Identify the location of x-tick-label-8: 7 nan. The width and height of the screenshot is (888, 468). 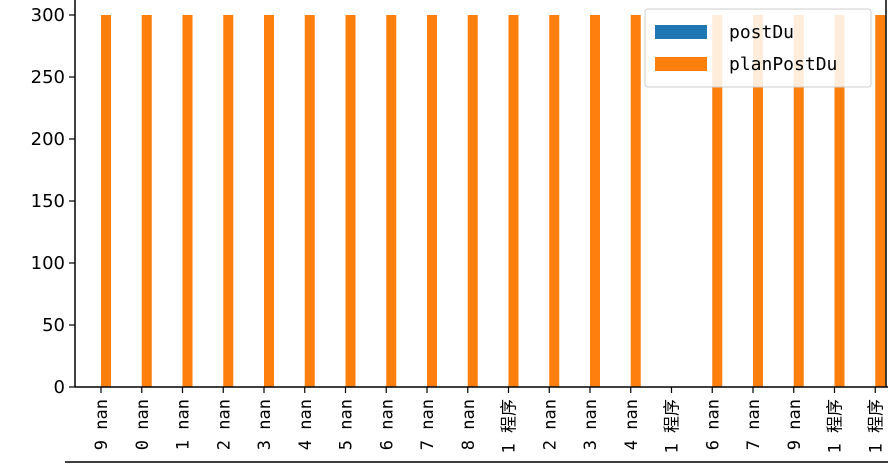
(428, 424).